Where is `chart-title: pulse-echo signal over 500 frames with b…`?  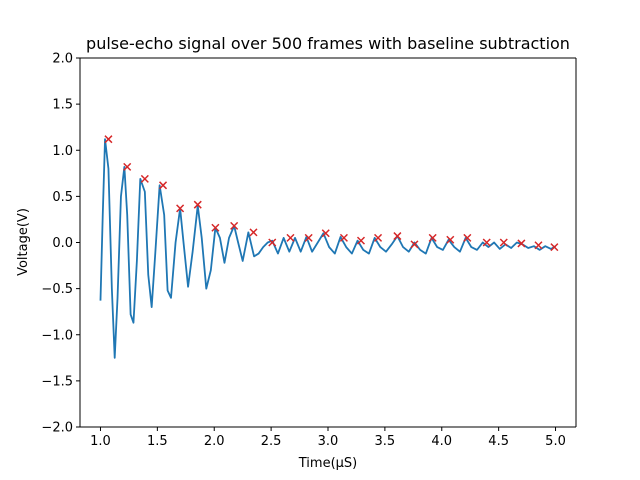 chart-title: pulse-echo signal over 500 frames with b… is located at coordinates (328, 43).